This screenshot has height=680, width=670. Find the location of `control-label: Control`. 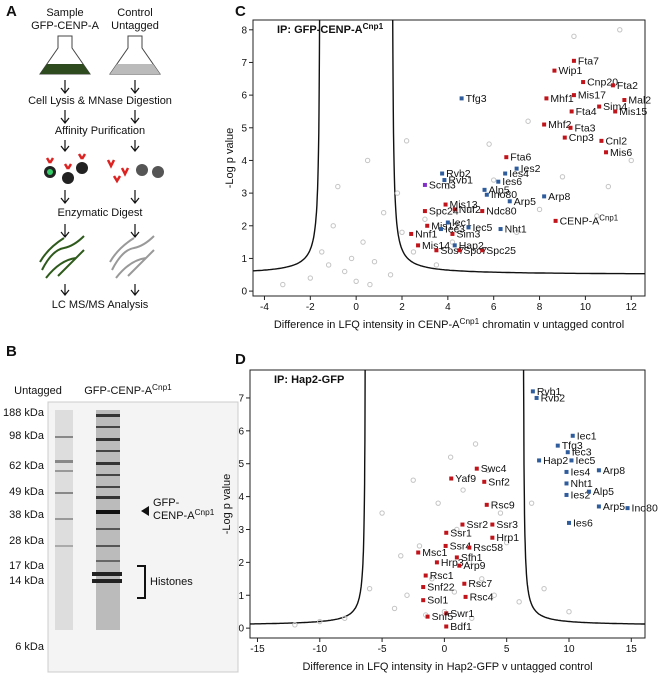

control-label: Control is located at coordinates (134, 13).